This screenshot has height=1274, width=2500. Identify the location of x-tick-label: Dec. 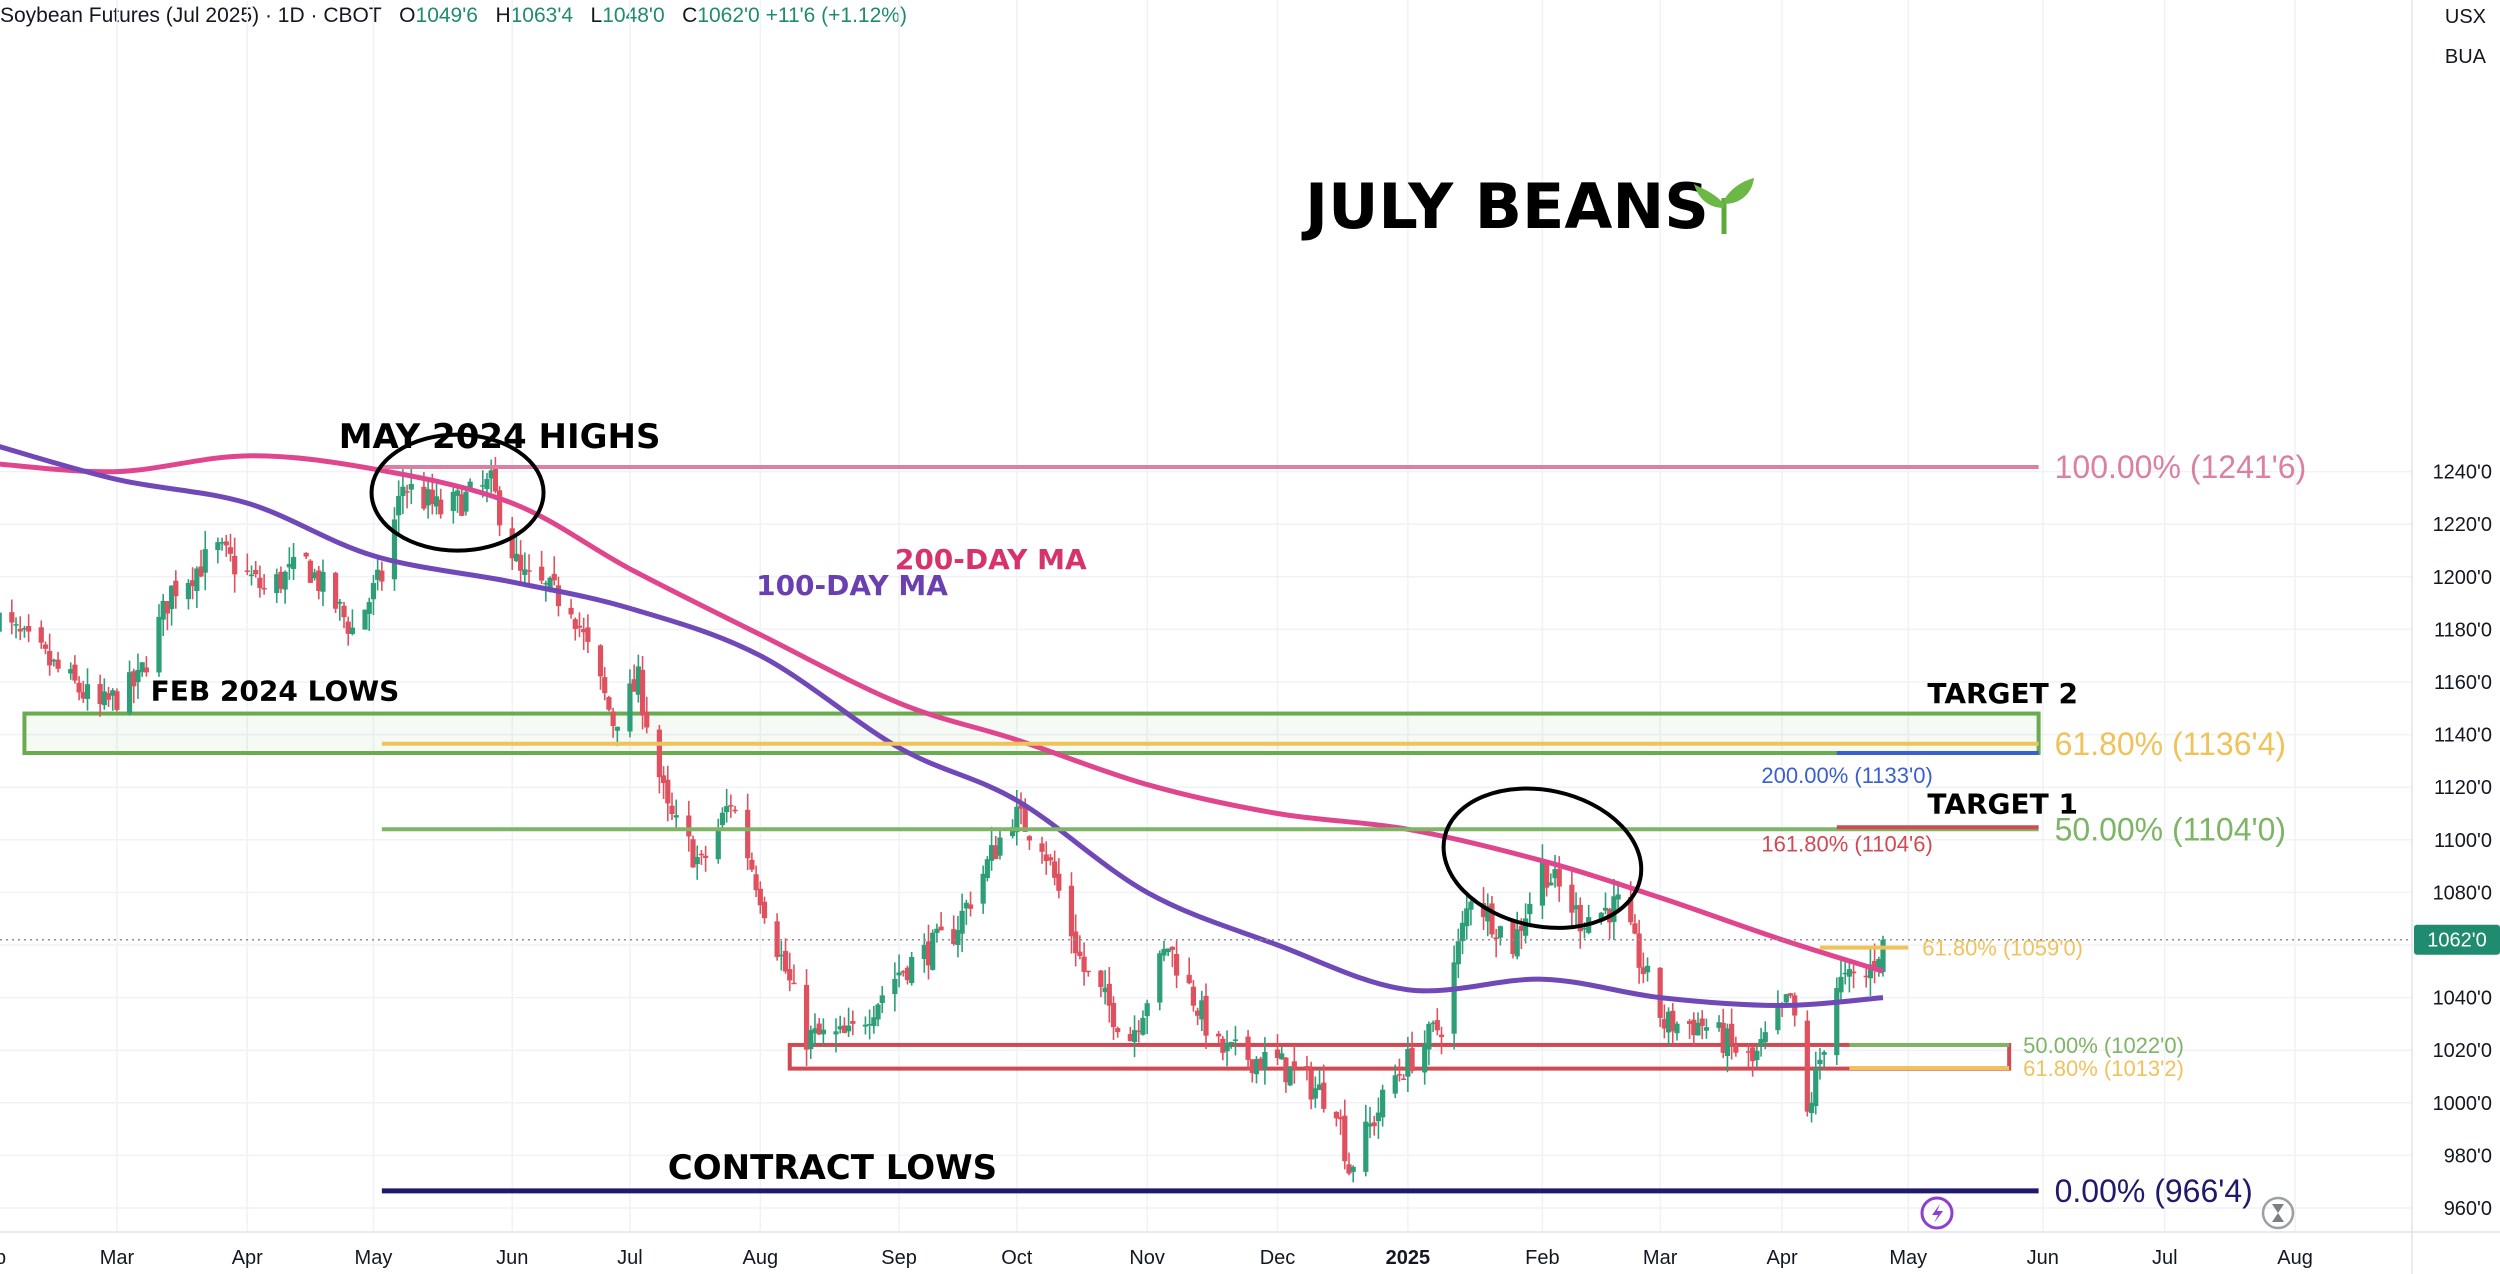
(1278, 1258).